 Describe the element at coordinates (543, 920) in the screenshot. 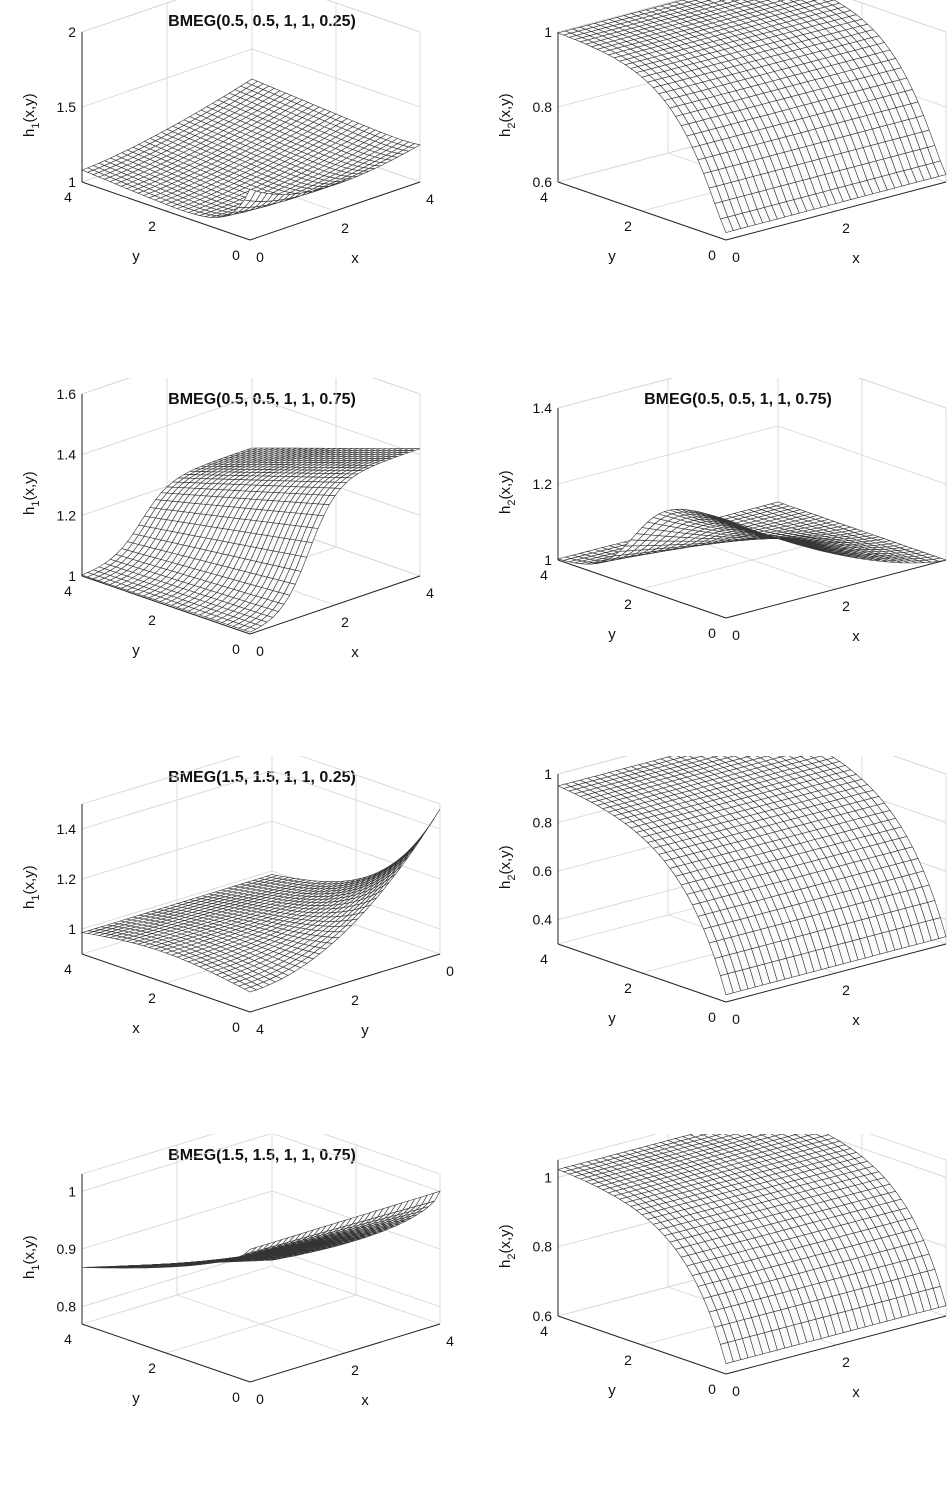

I see `z-tick-label: 0.4` at that location.